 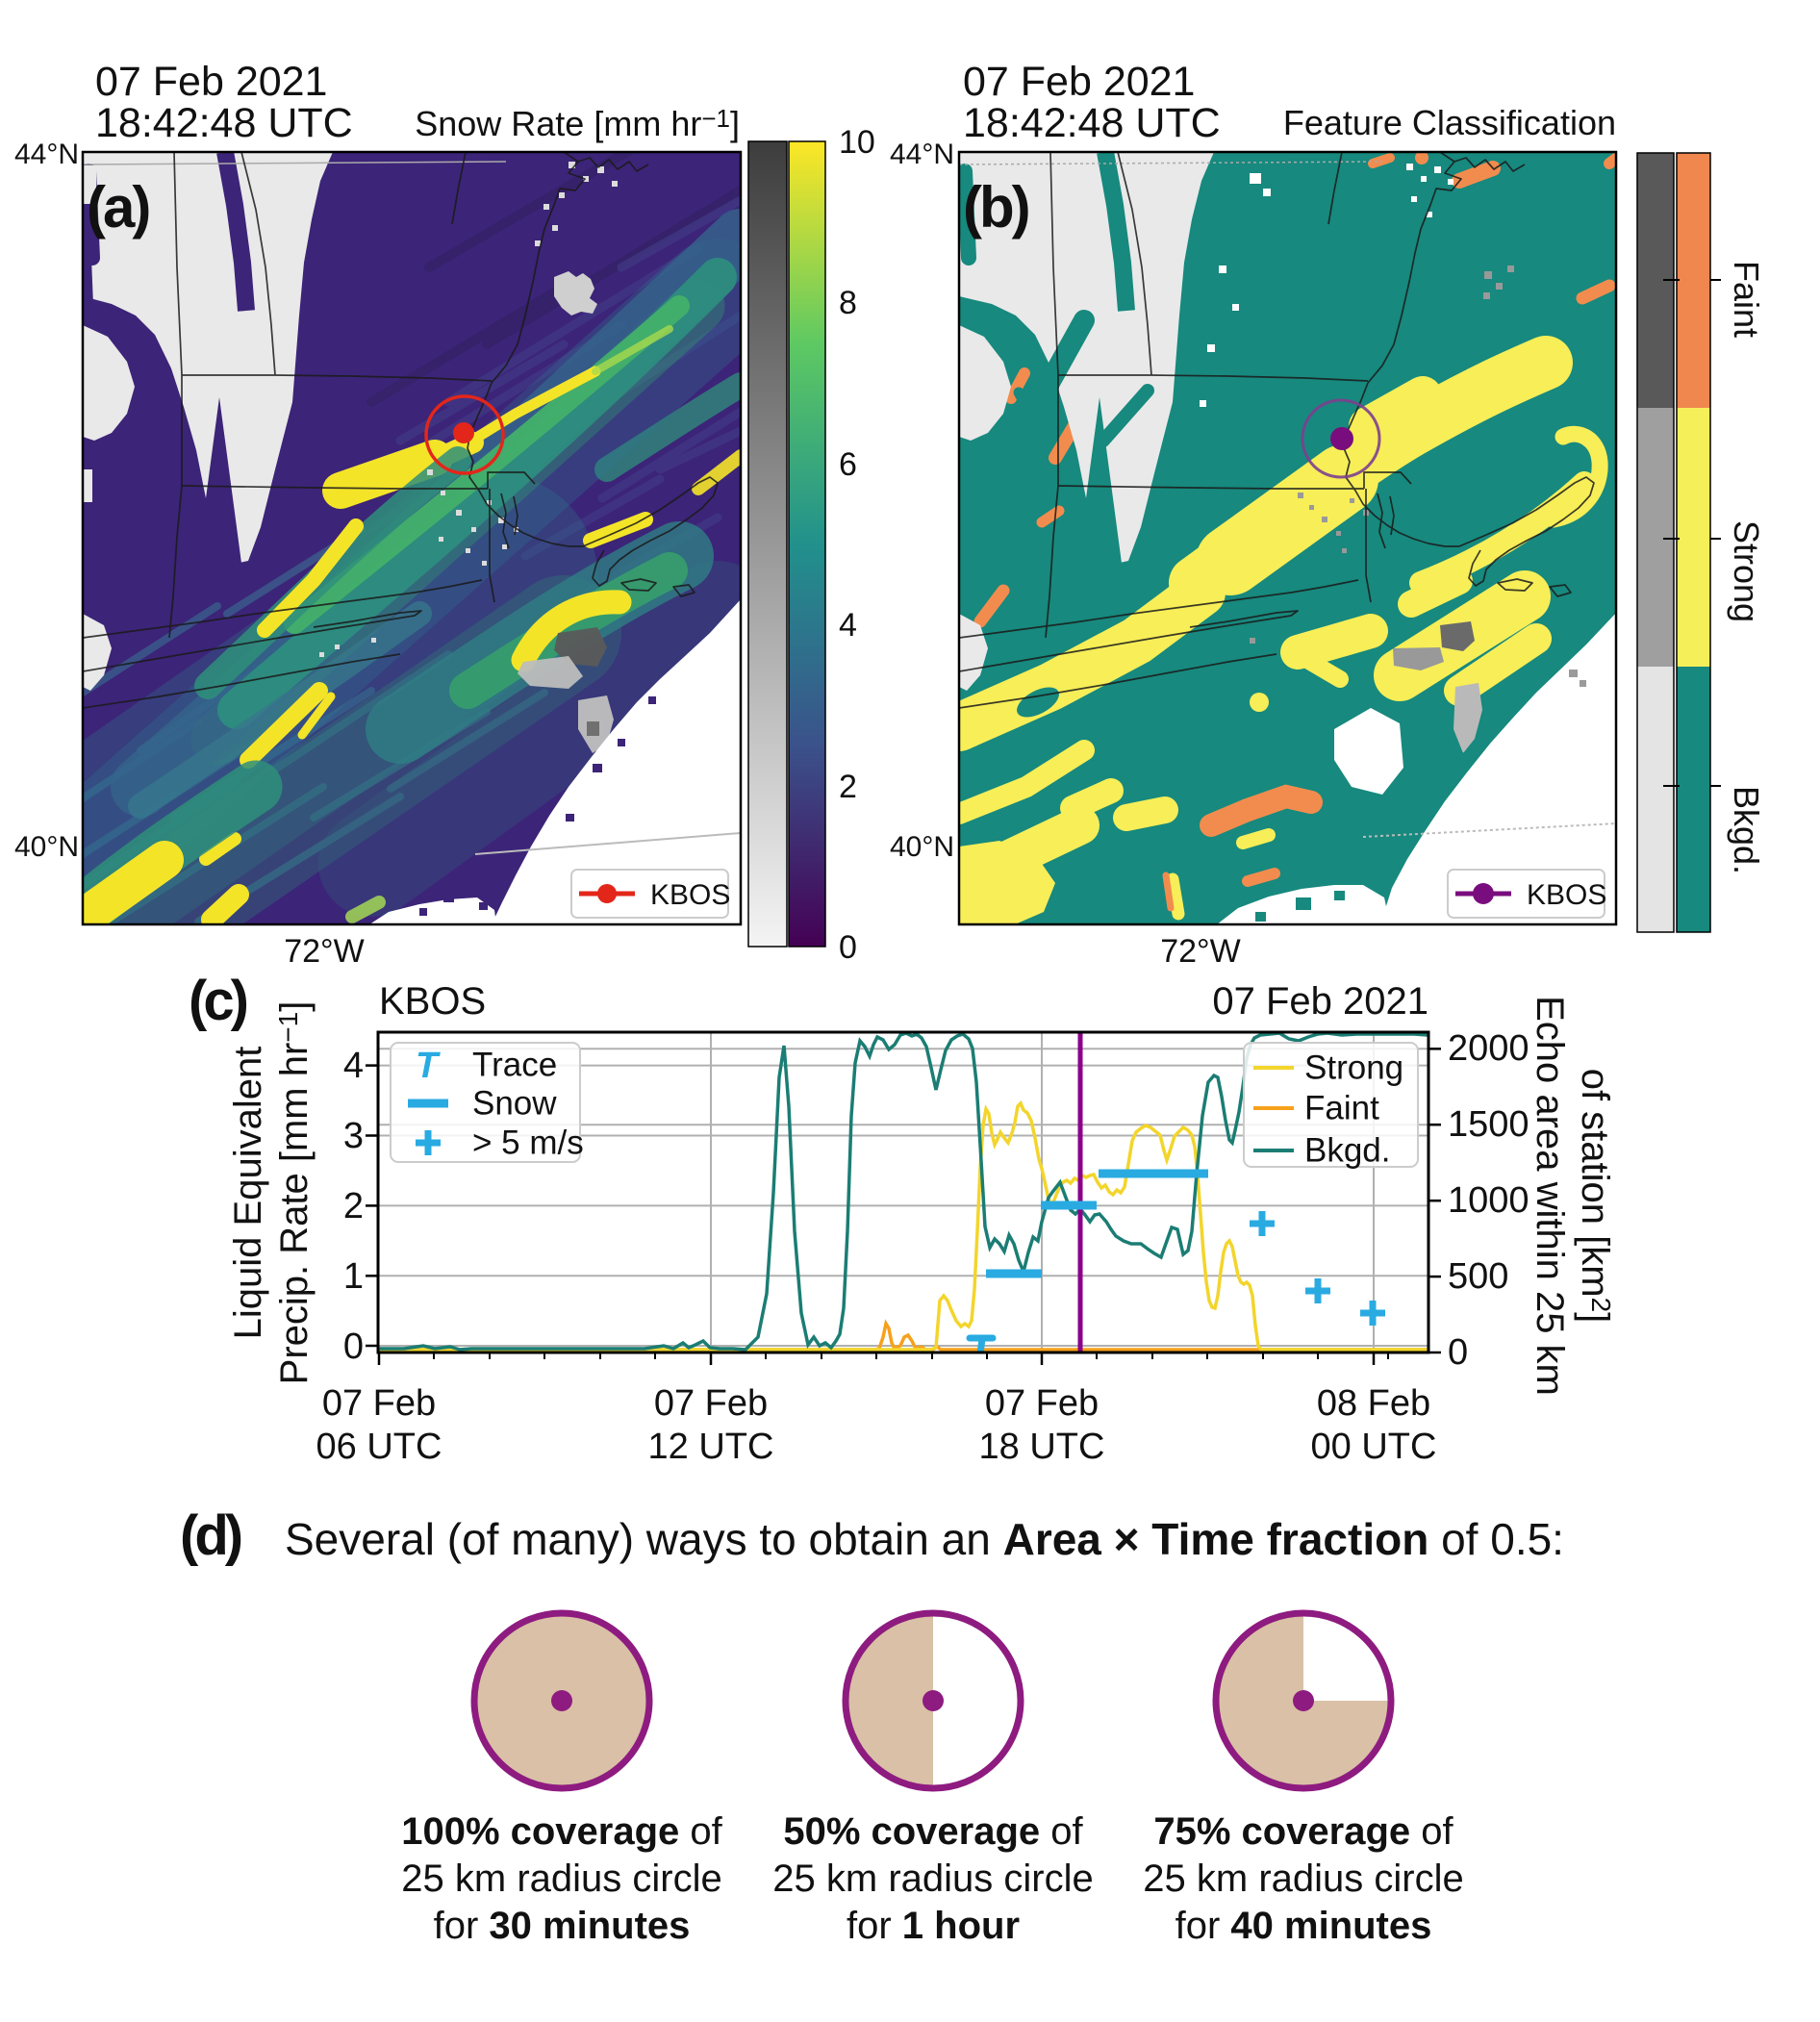 I want to click on svg-text: T, so click(x=428, y=1066).